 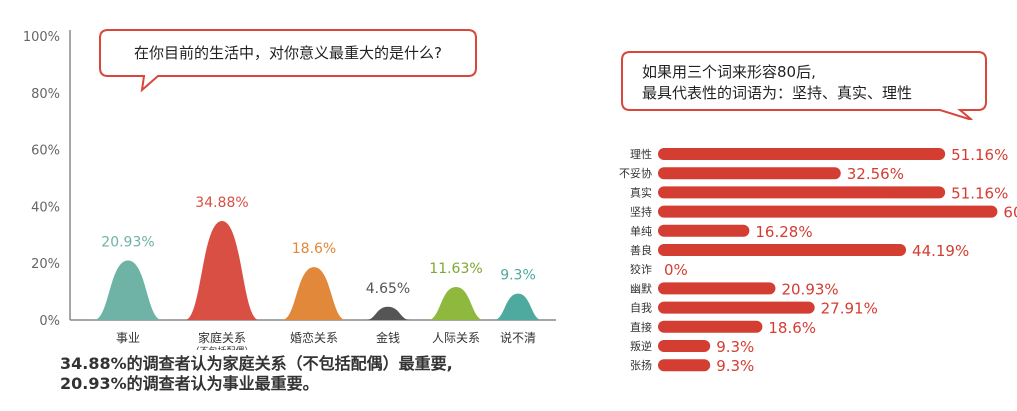 What do you see at coordinates (518, 337) in the screenshot?
I see `x-tick-label: 说不清` at bounding box center [518, 337].